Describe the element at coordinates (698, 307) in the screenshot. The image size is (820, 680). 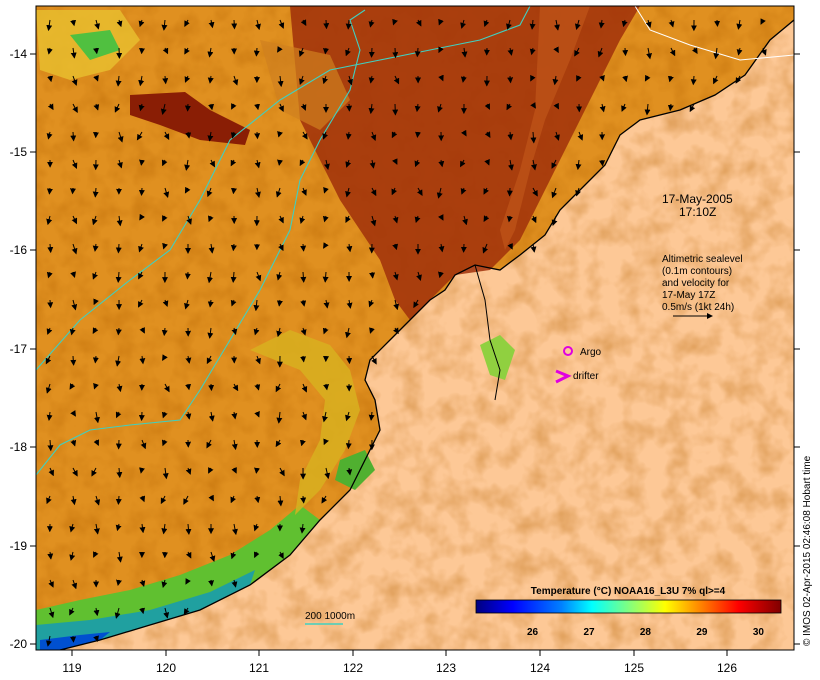
I see `altimetry-line: 0.5m/s (1kt 24h)` at that location.